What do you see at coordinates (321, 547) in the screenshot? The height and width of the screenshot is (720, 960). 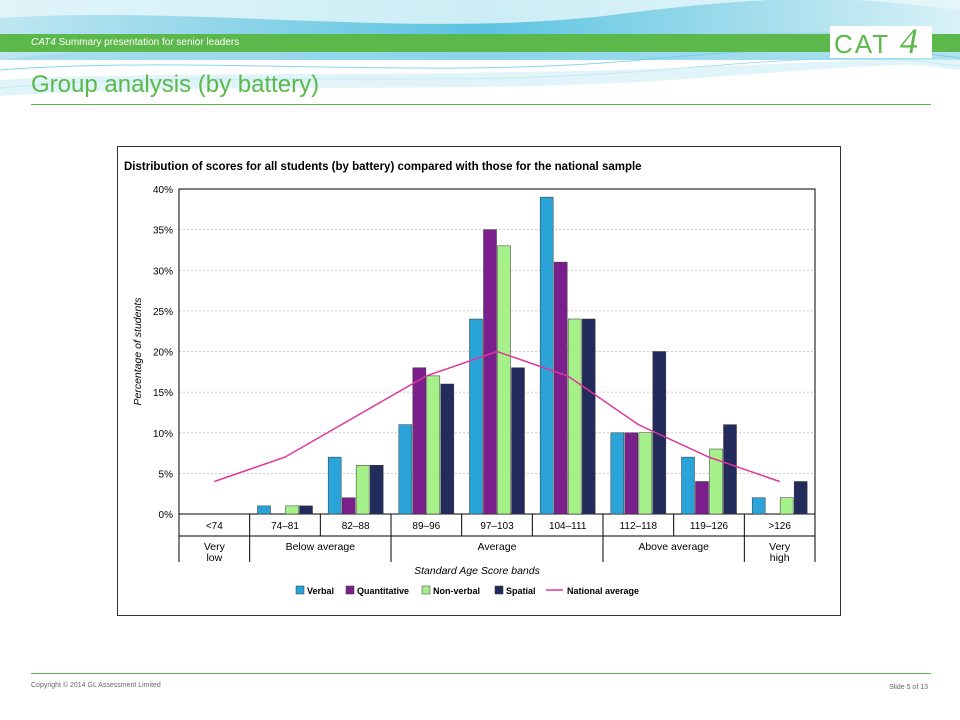 I see `group-label: Below average` at bounding box center [321, 547].